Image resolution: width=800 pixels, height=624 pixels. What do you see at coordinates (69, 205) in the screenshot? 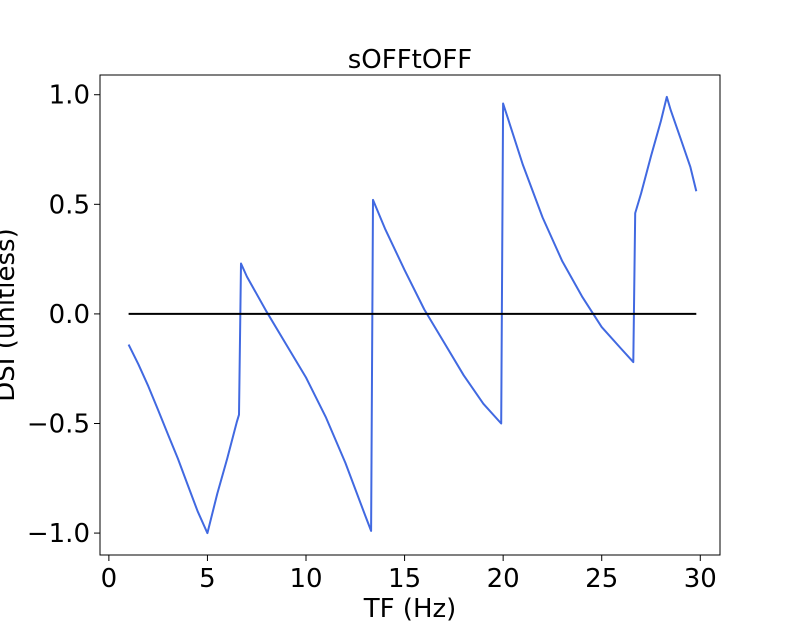
I see `y-tick-label: 0.5` at bounding box center [69, 205].